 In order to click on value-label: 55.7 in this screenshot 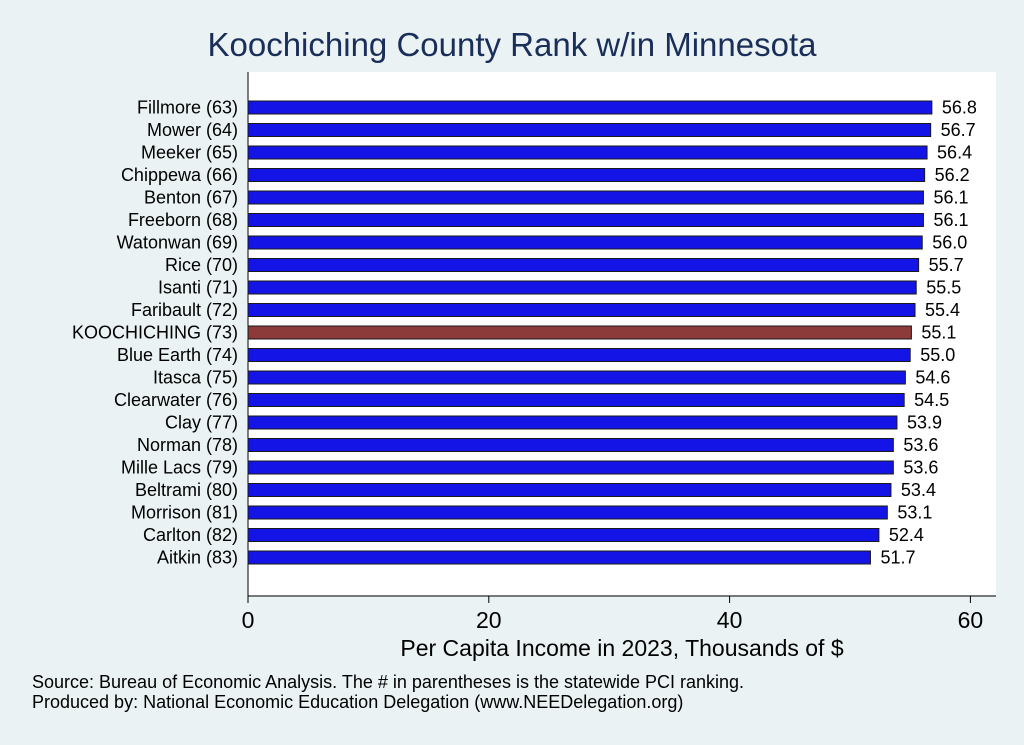, I will do `click(946, 265)`.